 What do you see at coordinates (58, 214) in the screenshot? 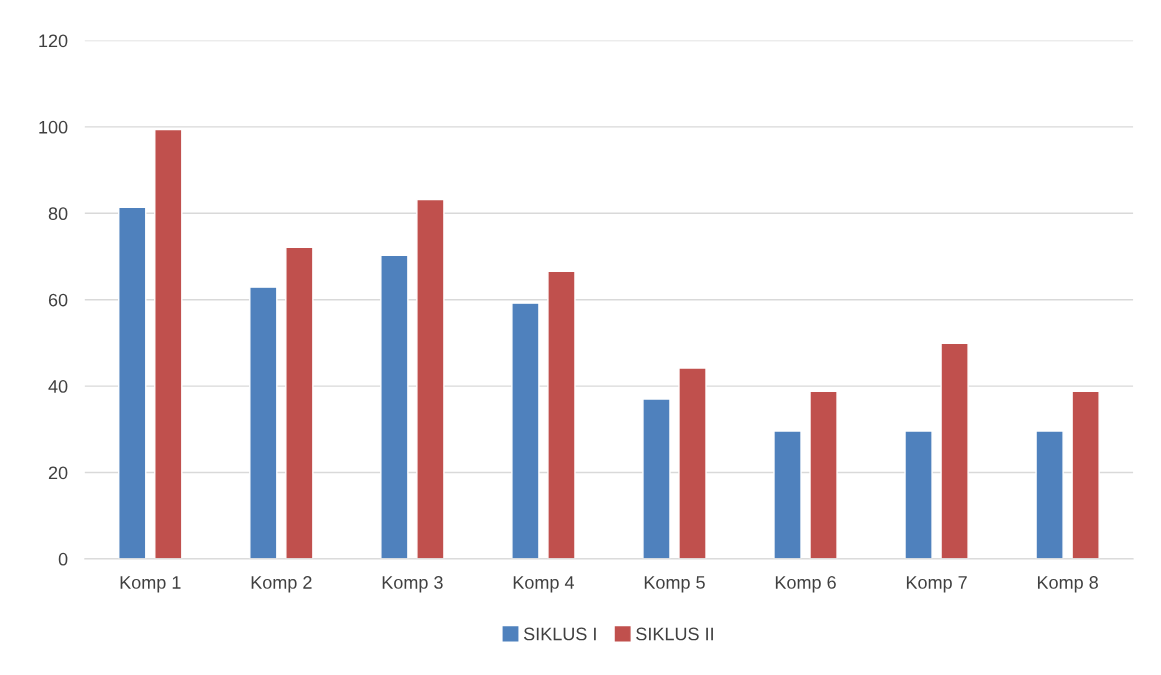
I see `y-tick-label: 80` at bounding box center [58, 214].